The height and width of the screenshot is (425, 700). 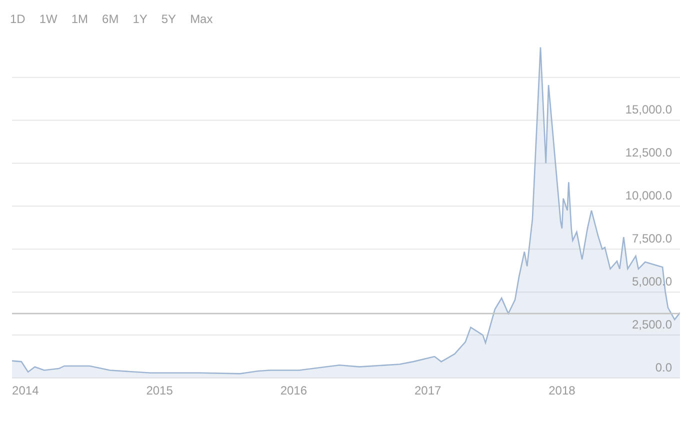 What do you see at coordinates (79, 19) in the screenshot?
I see `annotation: 1M` at bounding box center [79, 19].